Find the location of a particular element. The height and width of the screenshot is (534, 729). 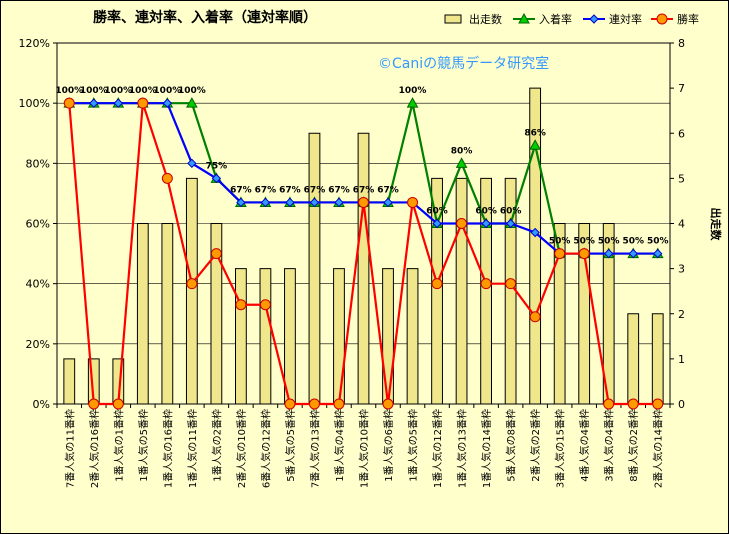

x-tick-label: 2番人気の14番枠 is located at coordinates (658, 448).